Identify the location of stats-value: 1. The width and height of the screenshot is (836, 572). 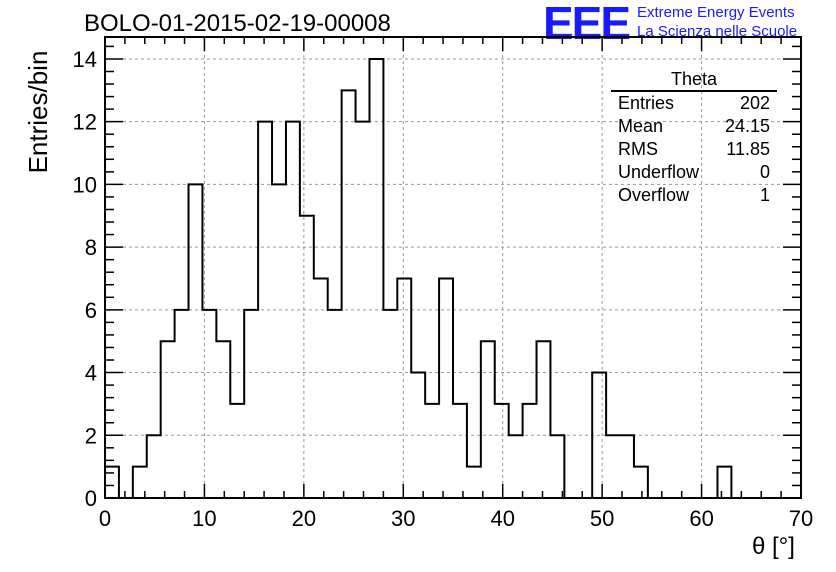
(764, 195).